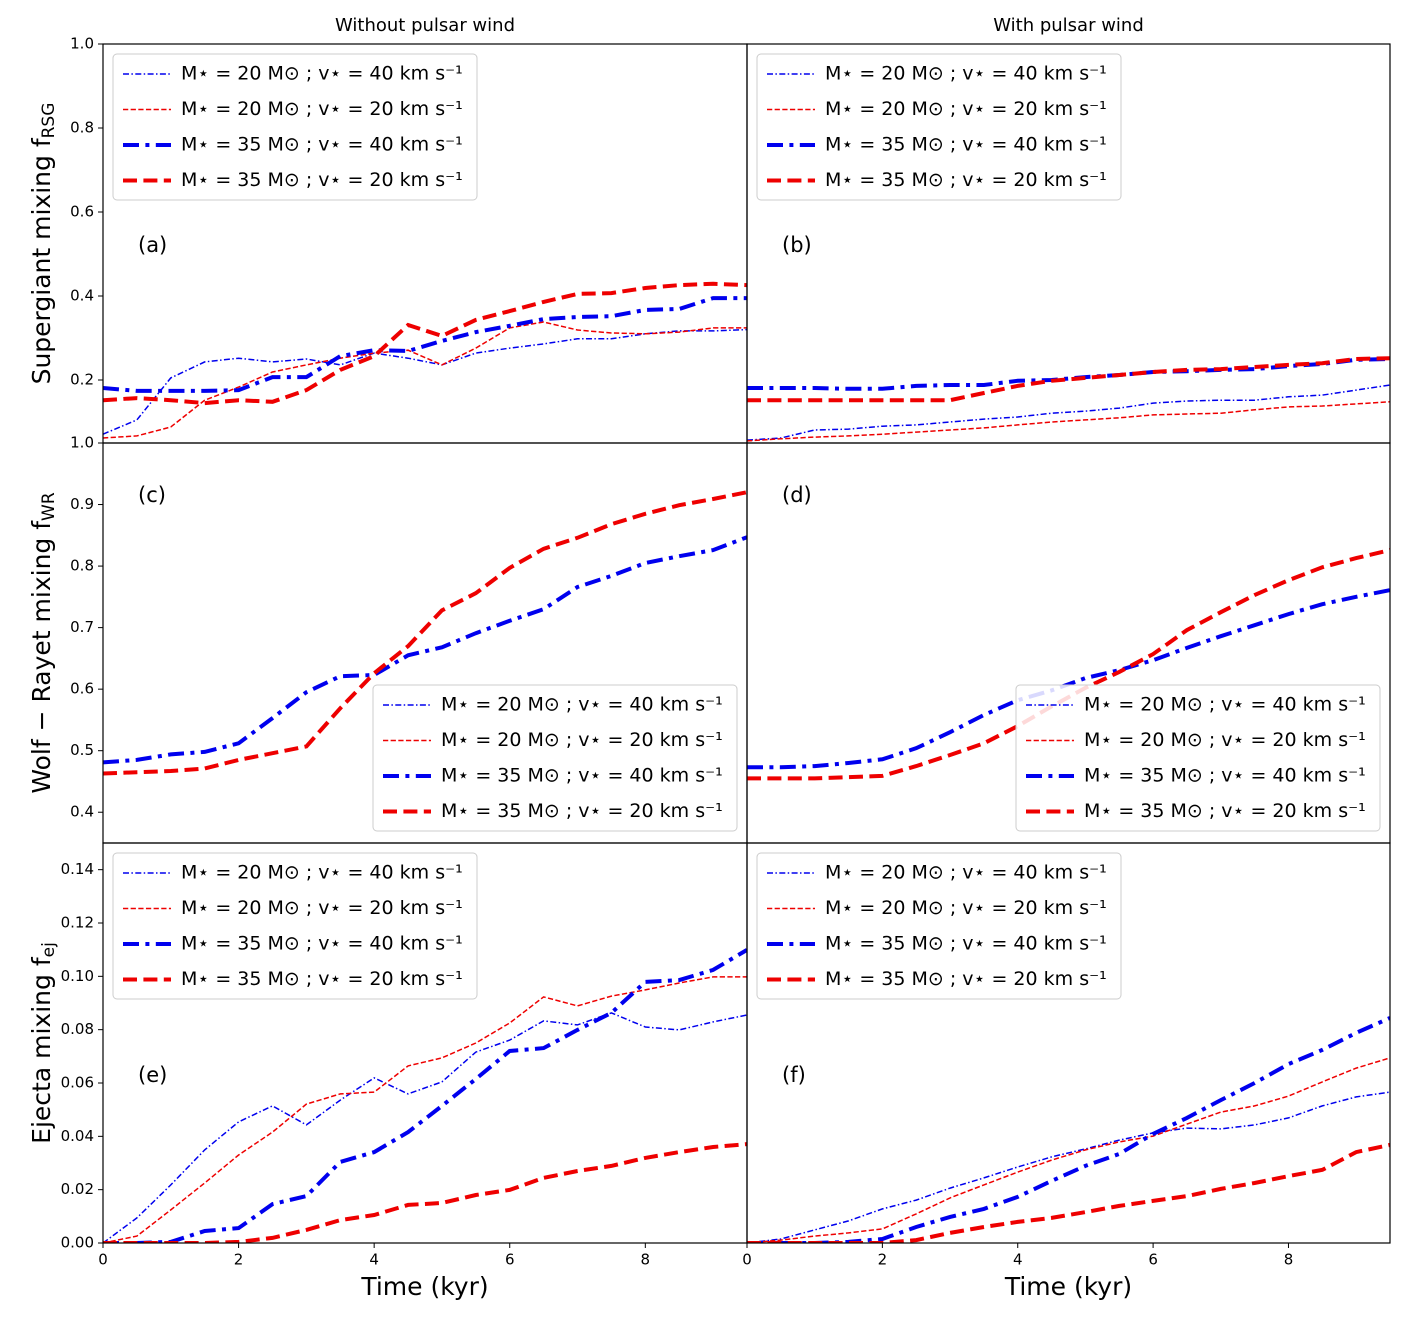 This screenshot has height=1323, width=1412. Describe the element at coordinates (41, 260) in the screenshot. I see `y-axis-label-main: Supergiant mixing f` at that location.